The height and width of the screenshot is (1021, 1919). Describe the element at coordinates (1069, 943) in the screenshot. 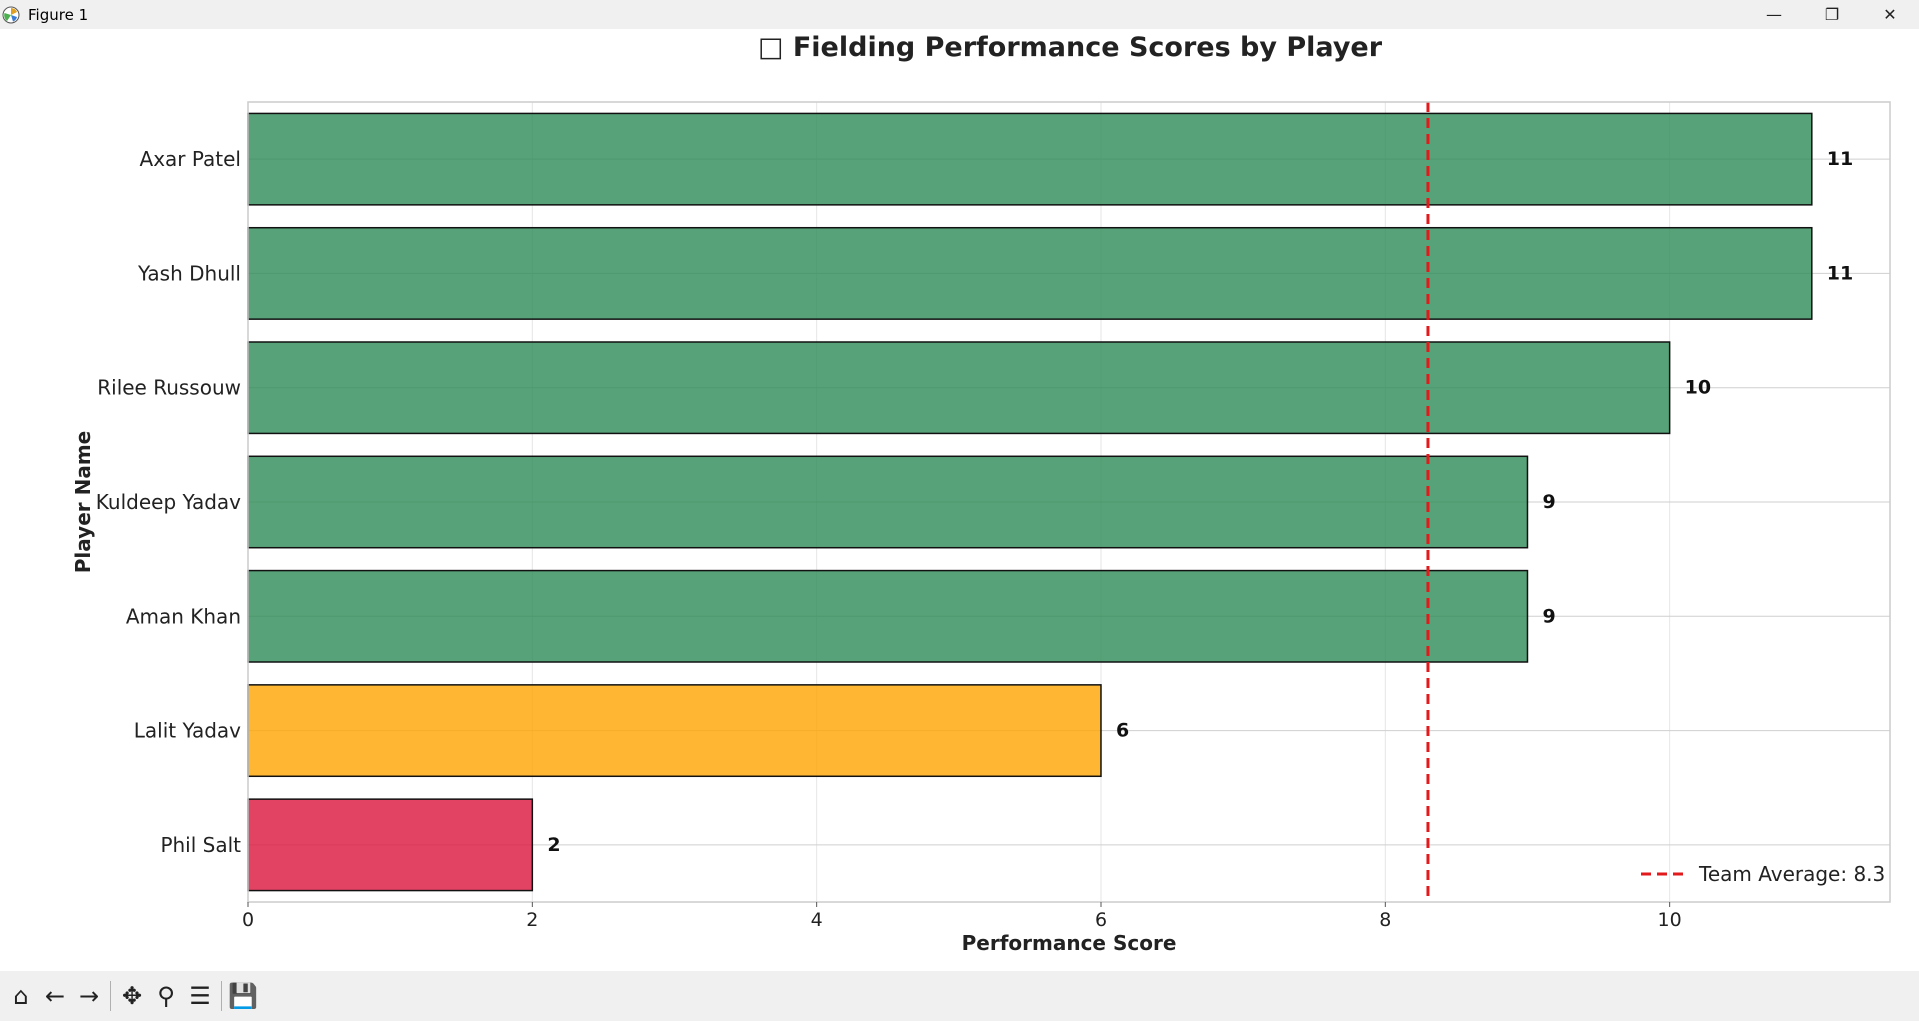

I see `x-axis-label: Performance Score` at that location.